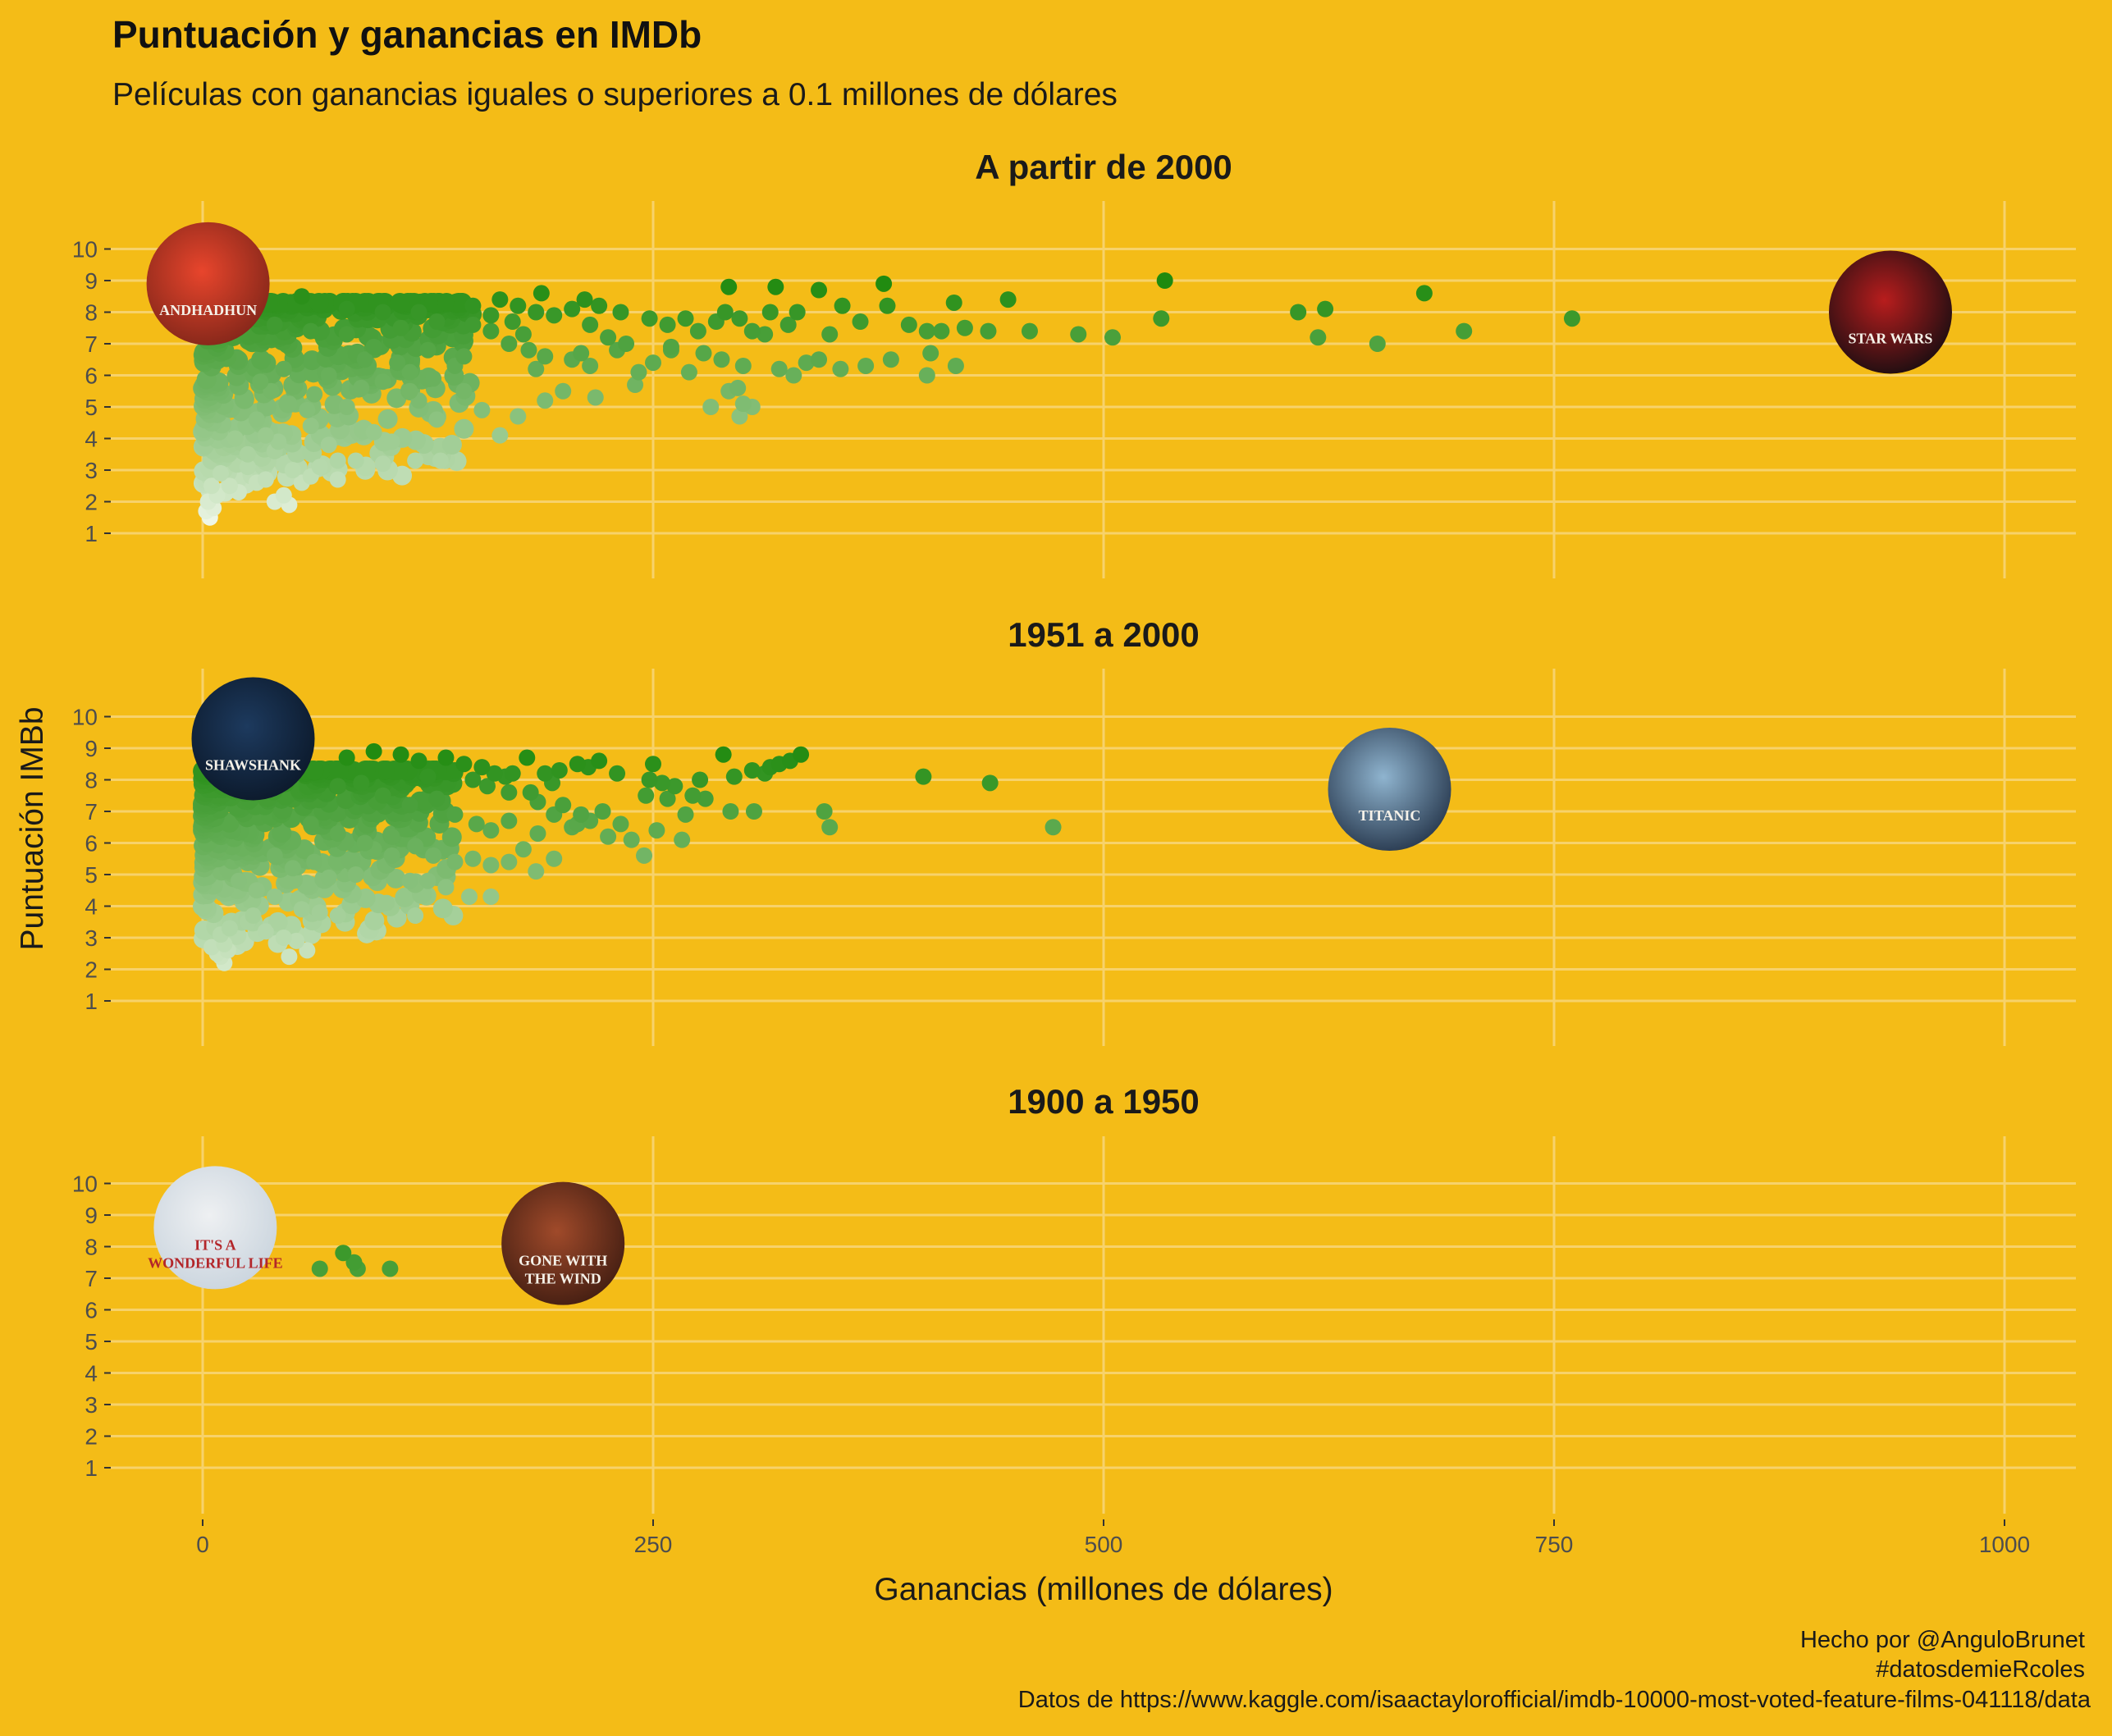 The image size is (2112, 1736). I want to click on poster-title-text: THE WIND, so click(563, 1279).